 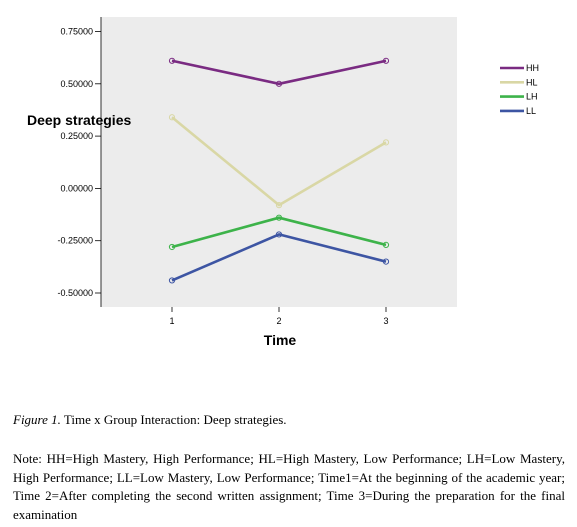 What do you see at coordinates (278, 321) in the screenshot?
I see `x-tick-label: 2` at bounding box center [278, 321].